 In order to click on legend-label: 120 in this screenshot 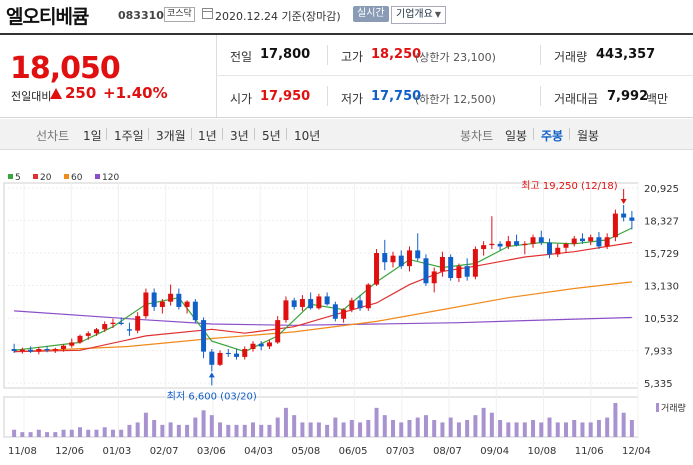, I will do `click(110, 178)`.